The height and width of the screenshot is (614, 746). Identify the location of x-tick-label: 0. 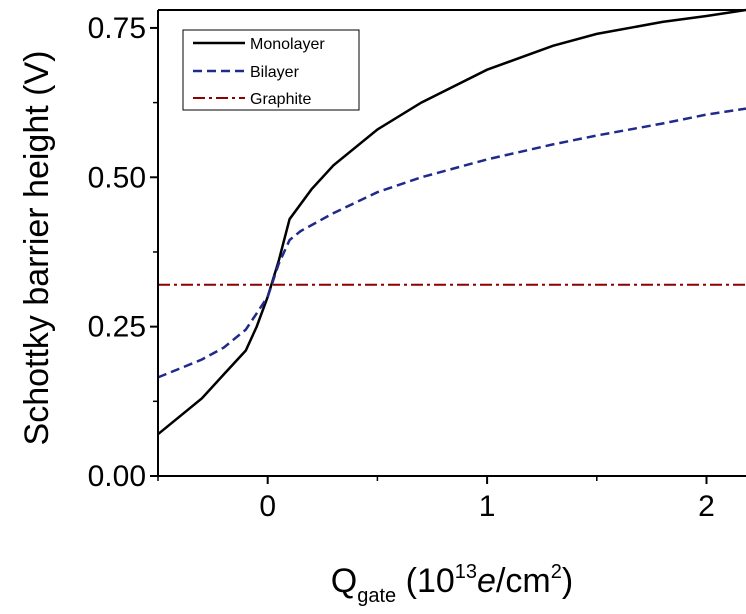
(267, 506).